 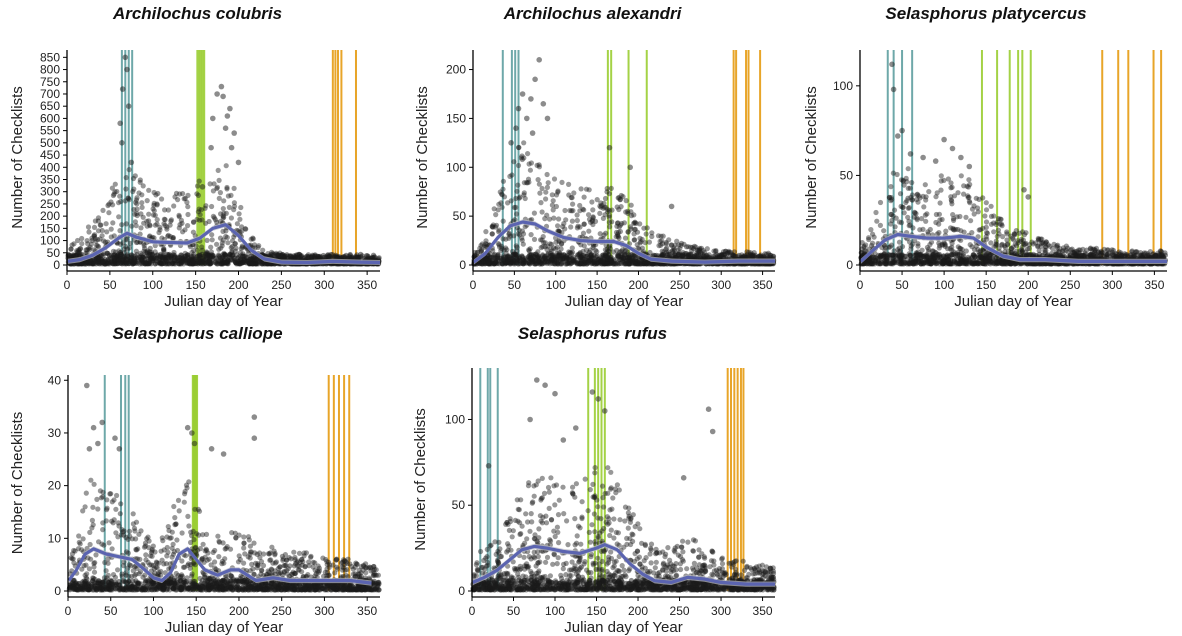 What do you see at coordinates (462, 265) in the screenshot?
I see `y-tick-label: 0` at bounding box center [462, 265].